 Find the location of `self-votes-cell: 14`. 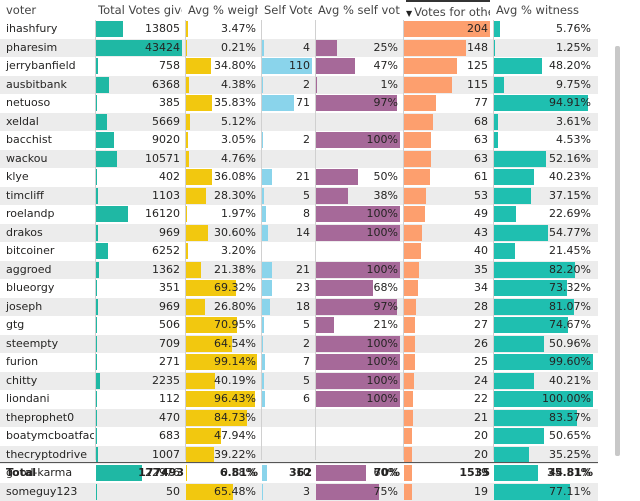

self-votes-cell: 14 is located at coordinates (286, 233).